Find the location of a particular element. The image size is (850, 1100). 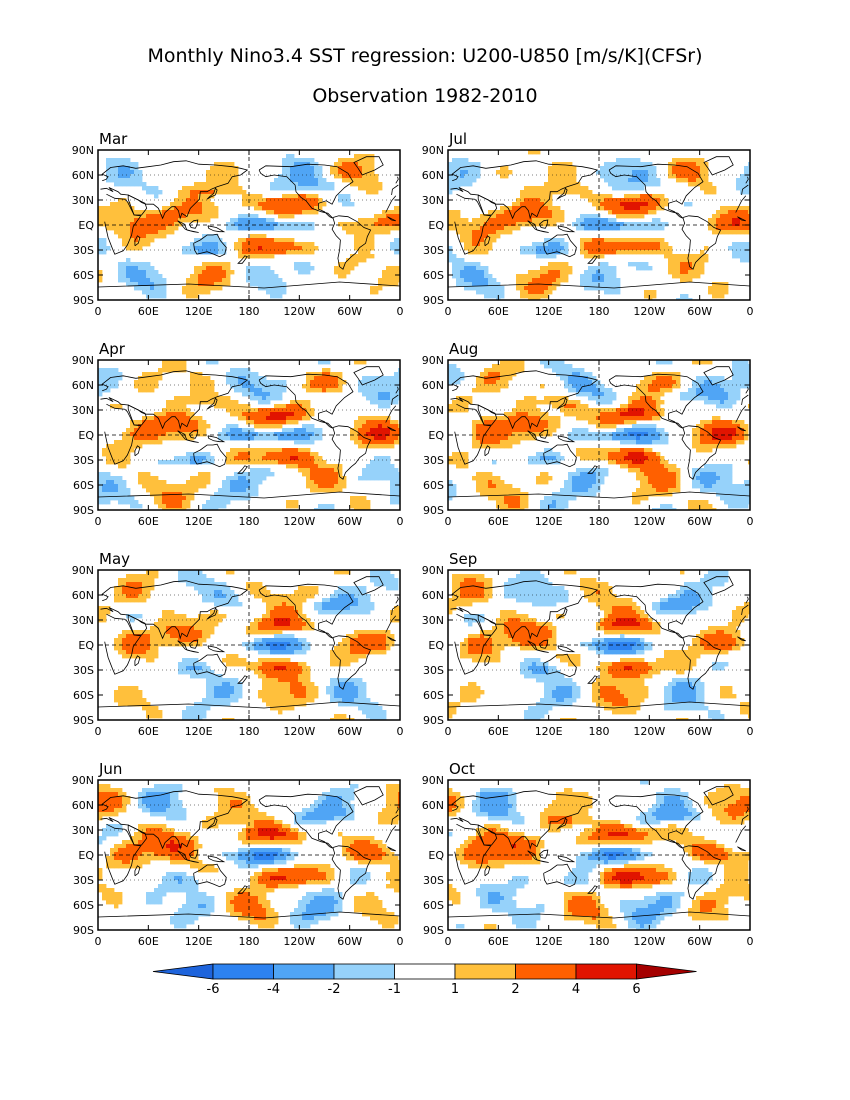

panel-month-label: Jun is located at coordinates (110, 769).